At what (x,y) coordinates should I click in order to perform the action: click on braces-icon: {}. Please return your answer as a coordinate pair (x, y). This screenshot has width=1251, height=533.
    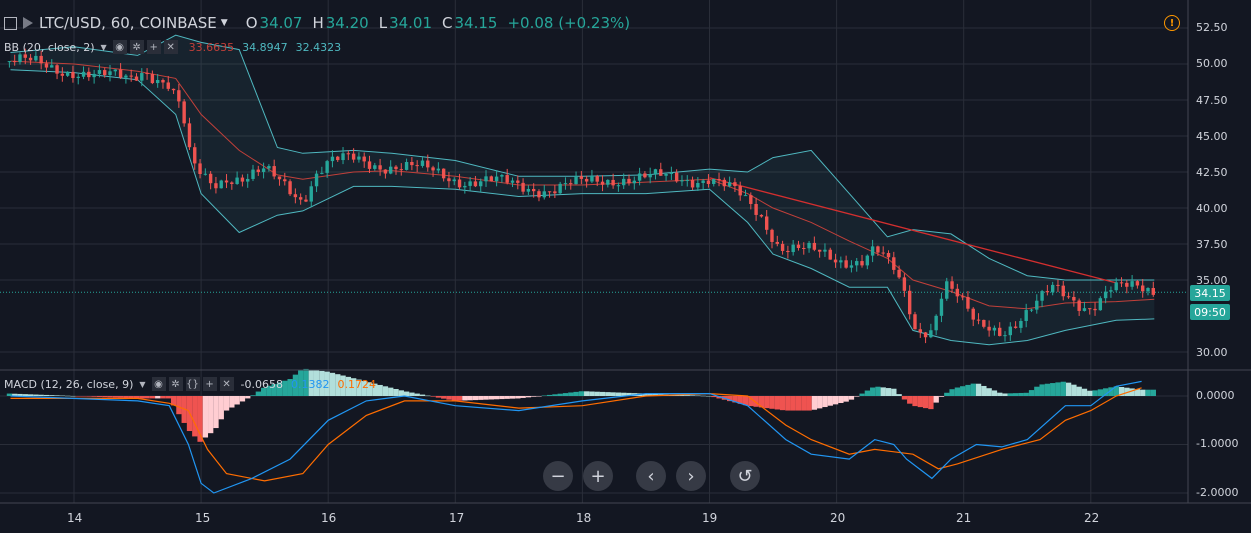
    Looking at the image, I should click on (192, 384).